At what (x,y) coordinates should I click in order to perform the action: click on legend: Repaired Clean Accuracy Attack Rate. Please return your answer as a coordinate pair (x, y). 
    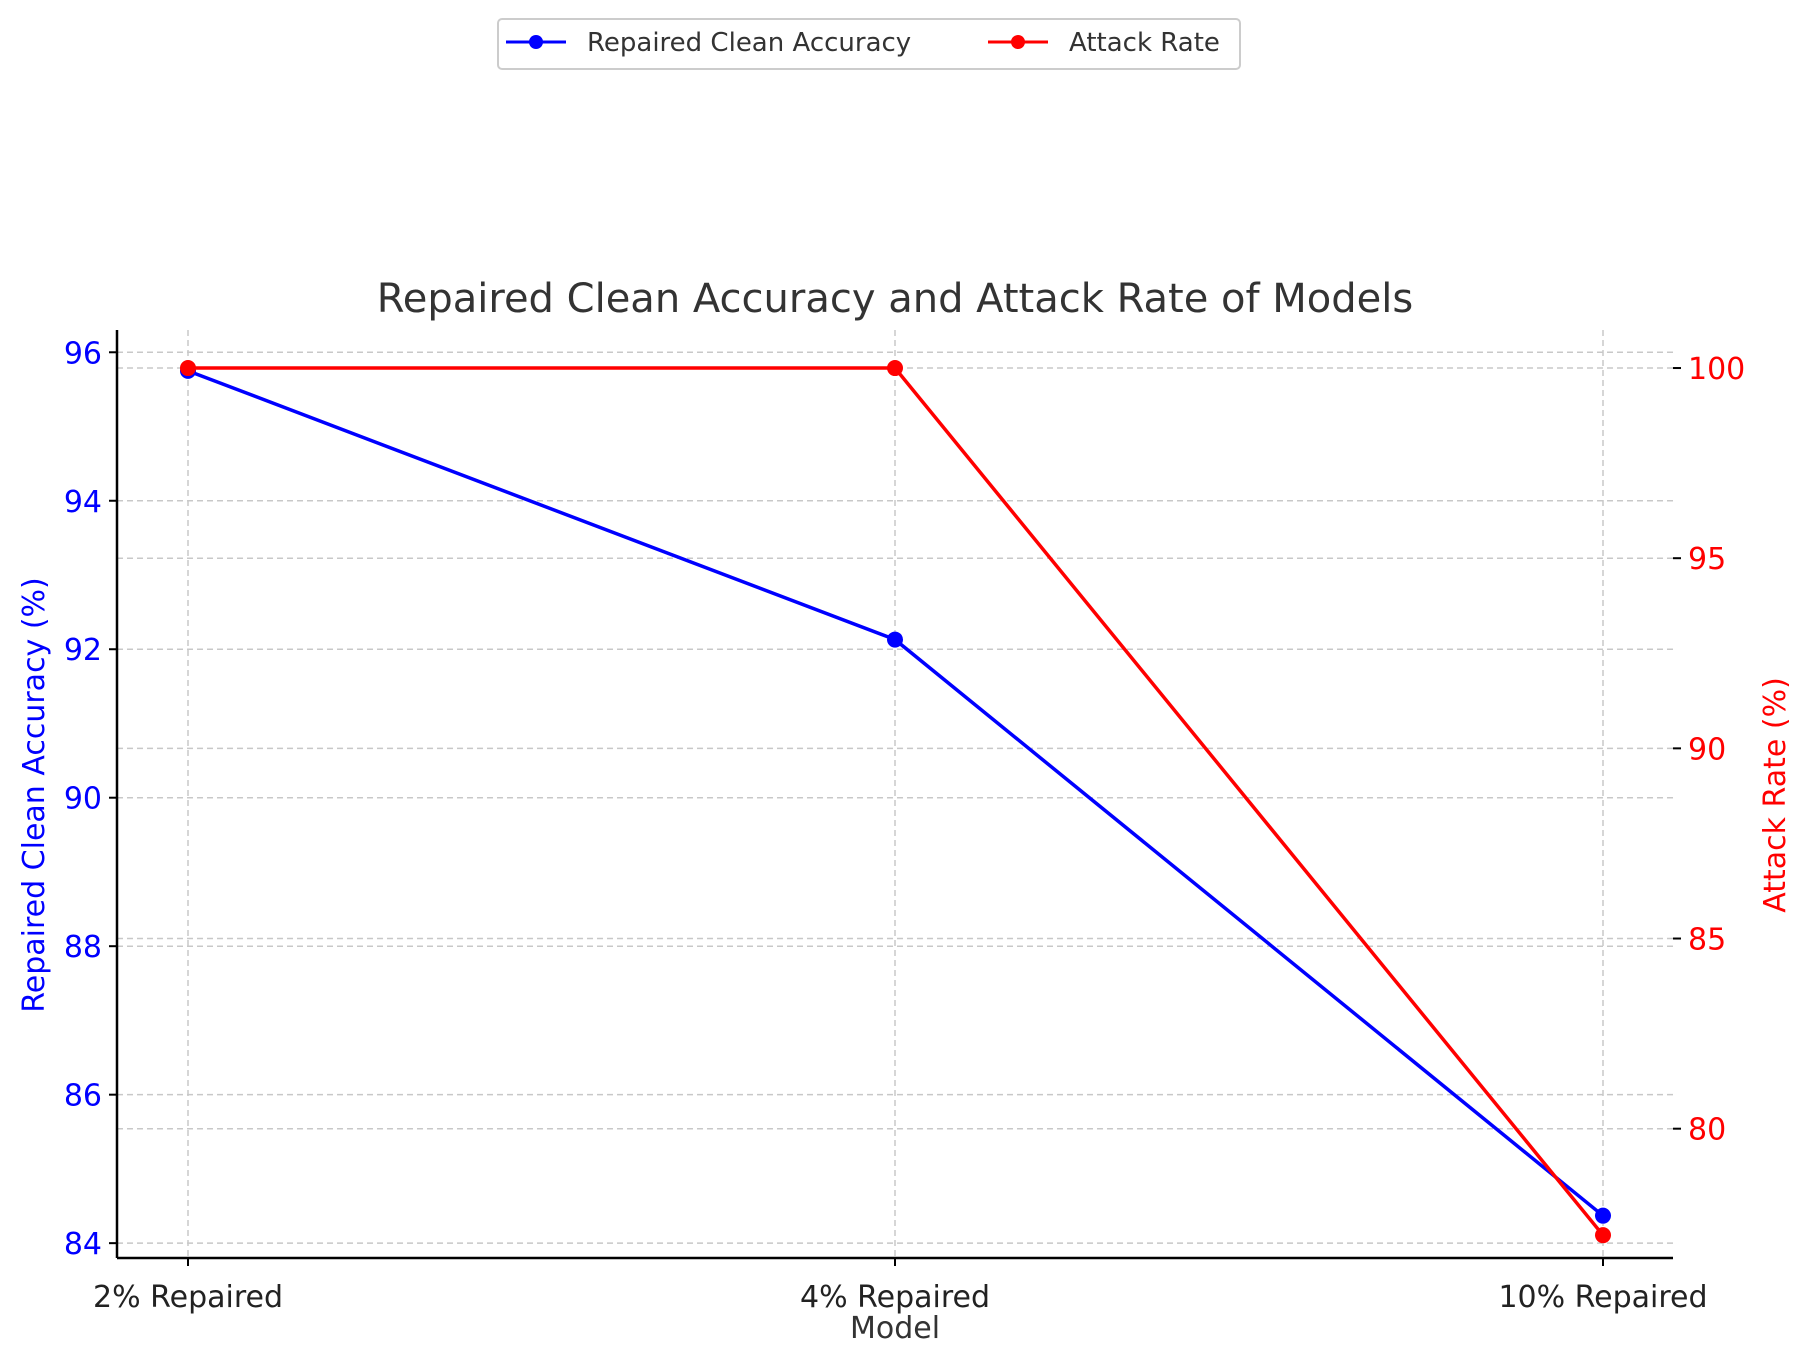
    Looking at the image, I should click on (869, 44).